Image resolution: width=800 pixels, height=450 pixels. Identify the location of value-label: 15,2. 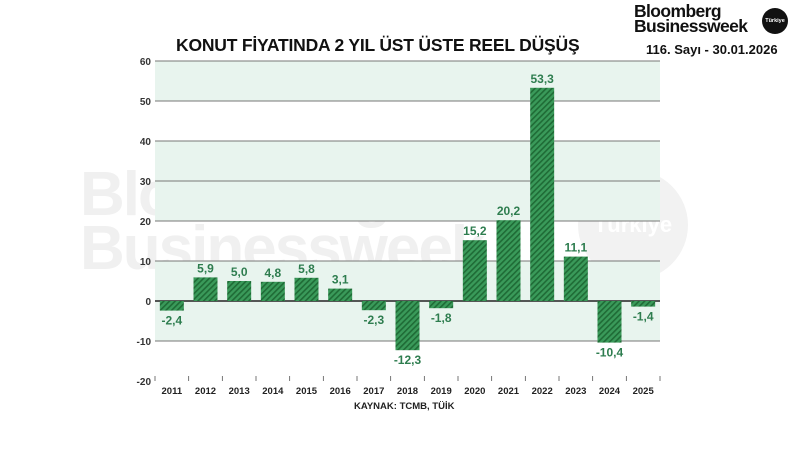
(475, 231).